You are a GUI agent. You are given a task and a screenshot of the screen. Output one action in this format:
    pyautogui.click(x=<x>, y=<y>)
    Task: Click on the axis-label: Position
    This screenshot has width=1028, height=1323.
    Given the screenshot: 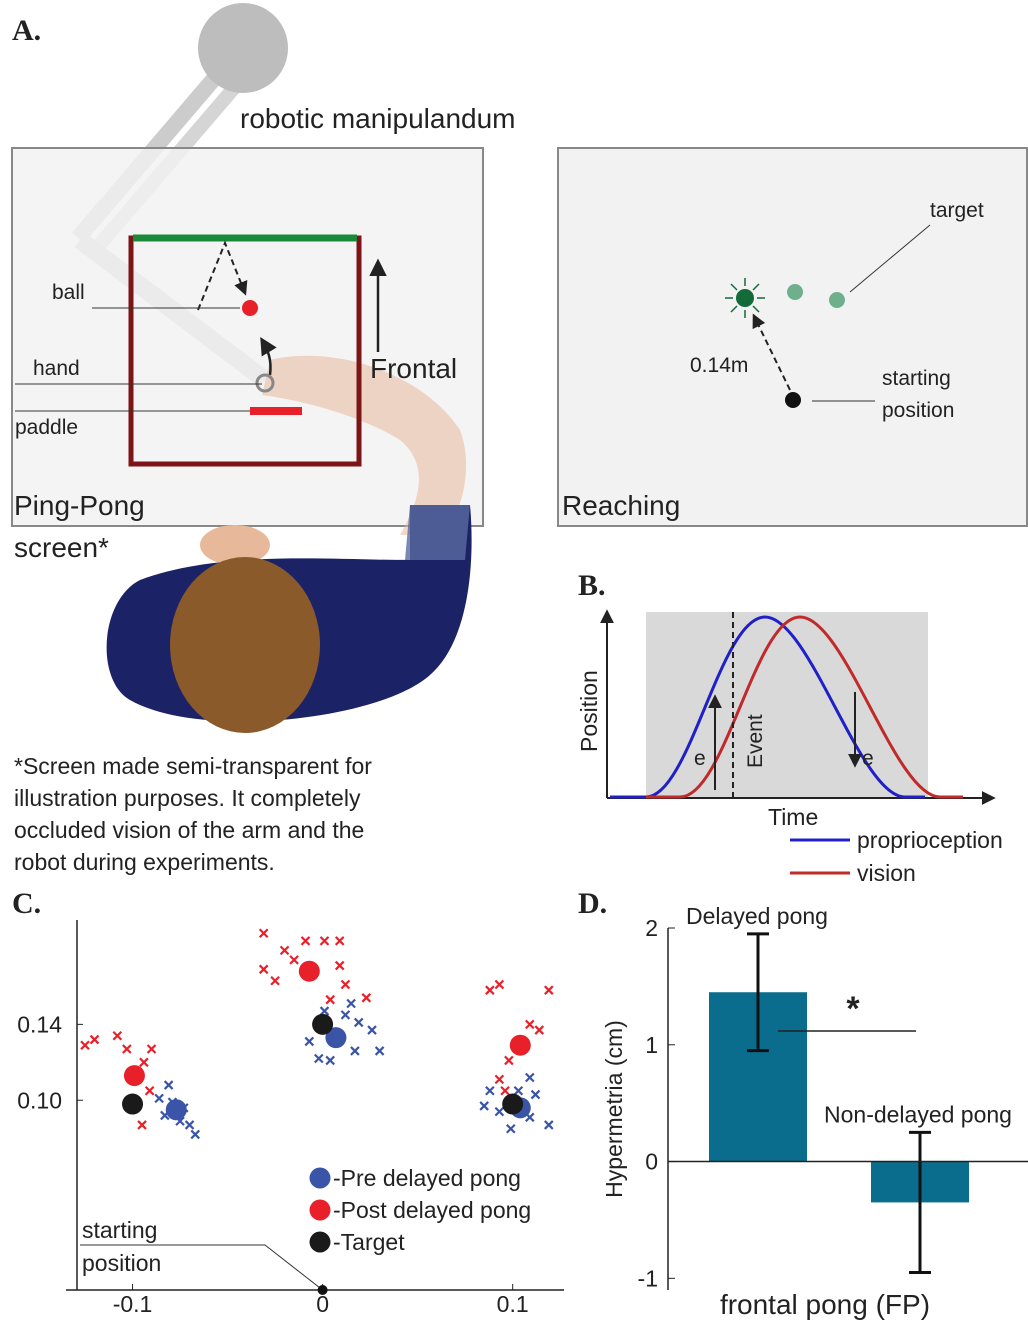 What is the action you would take?
    pyautogui.click(x=589, y=711)
    